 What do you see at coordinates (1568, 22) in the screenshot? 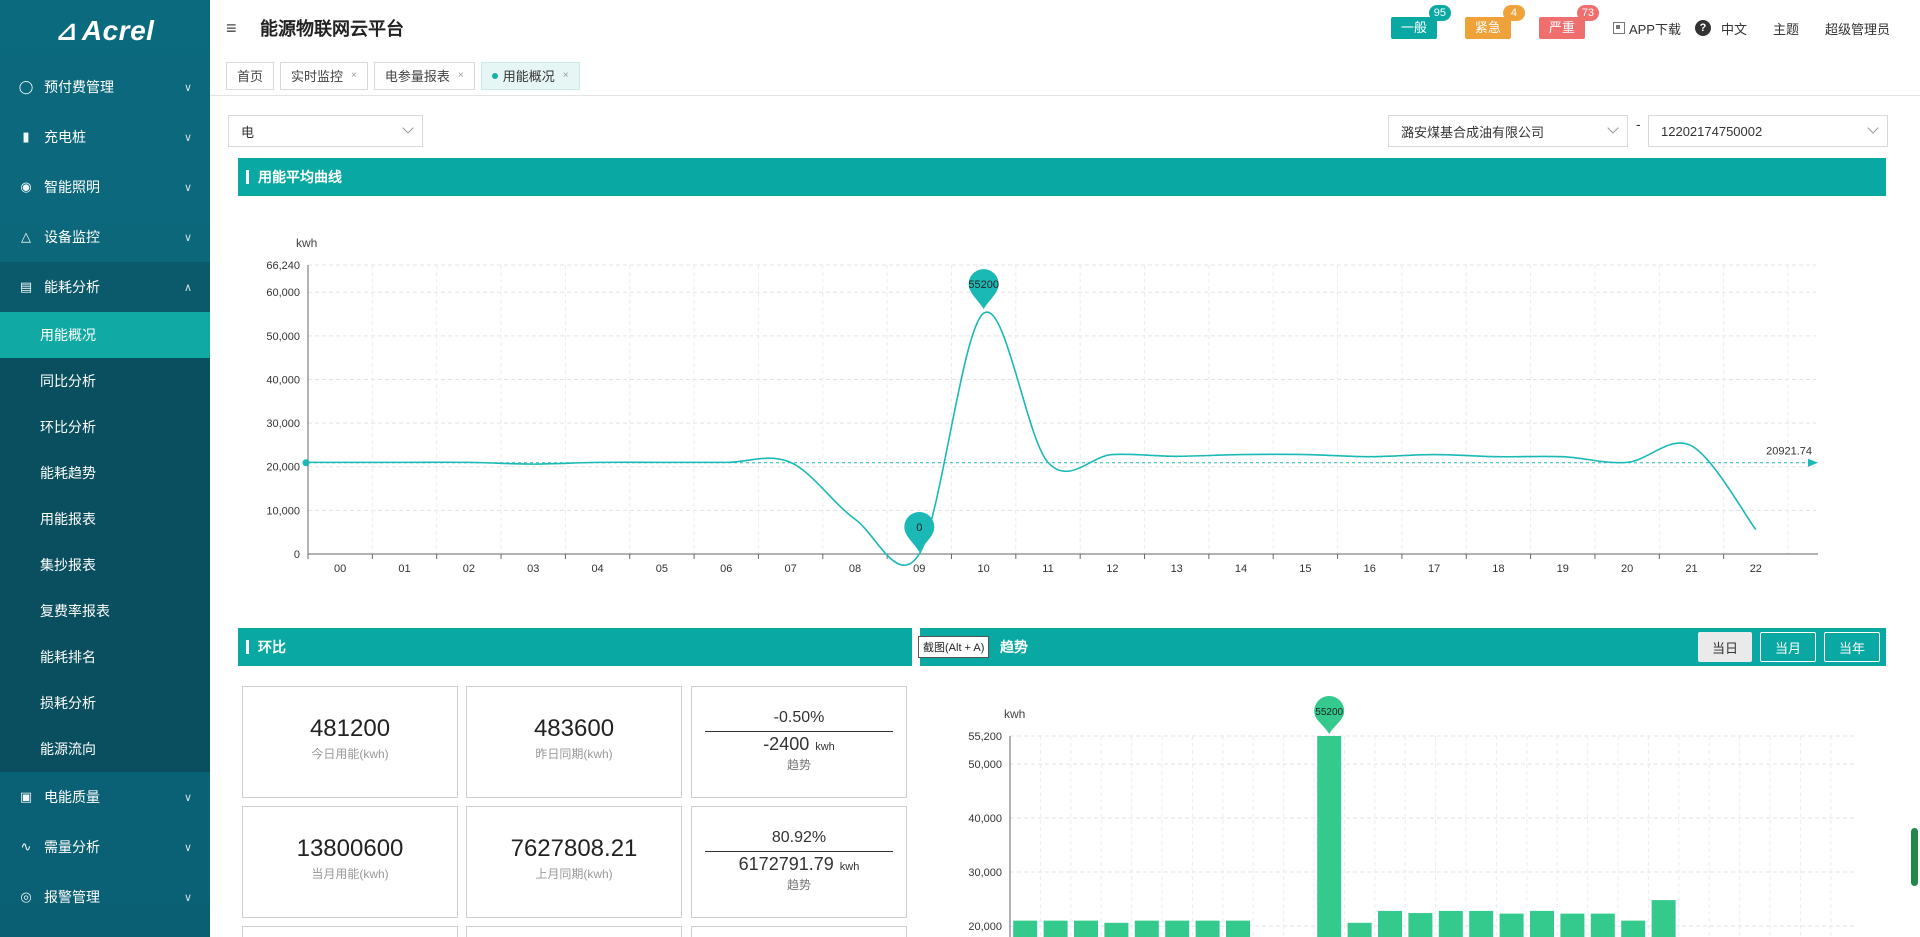
I see `alarm-severe-button: 严重 73` at bounding box center [1568, 22].